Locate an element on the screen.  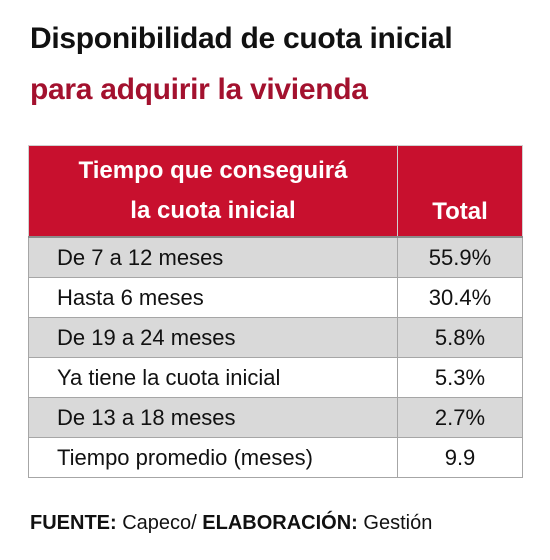
source-value: Capeco/ is located at coordinates (159, 523).